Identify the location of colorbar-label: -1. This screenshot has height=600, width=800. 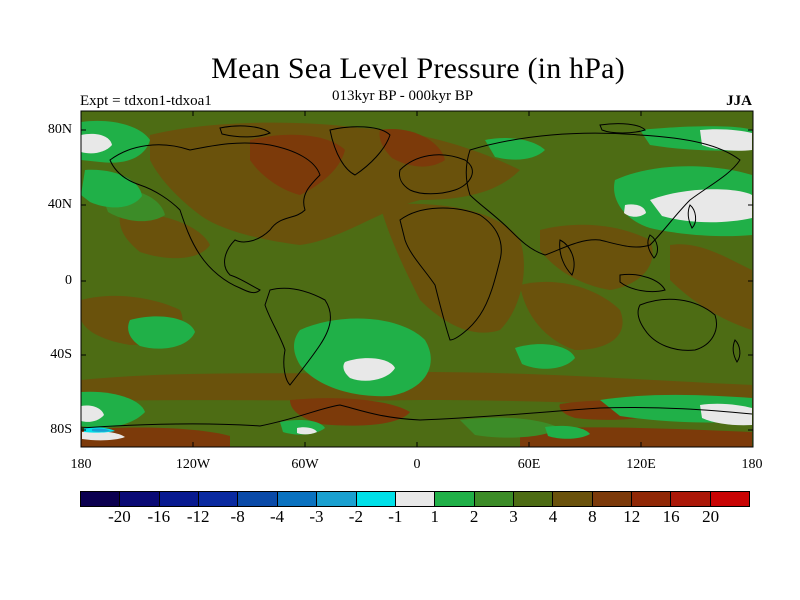
(395, 516).